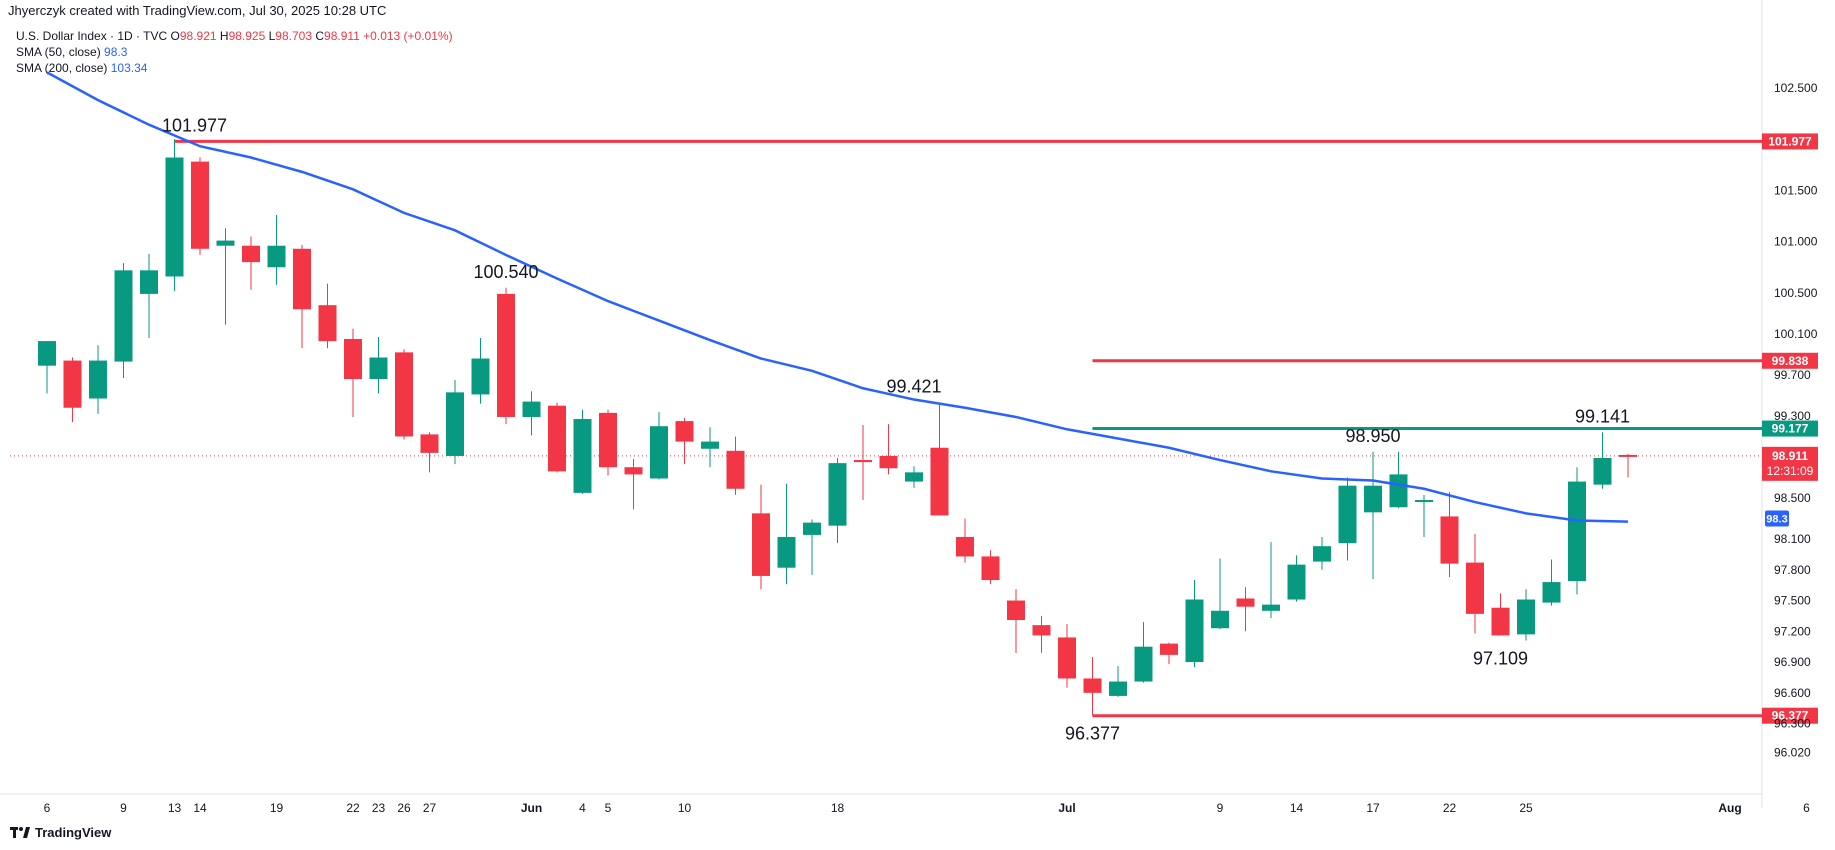 This screenshot has height=850, width=1835. Describe the element at coordinates (1792, 724) in the screenshot. I see `price-tick-label: 96.300` at that location.